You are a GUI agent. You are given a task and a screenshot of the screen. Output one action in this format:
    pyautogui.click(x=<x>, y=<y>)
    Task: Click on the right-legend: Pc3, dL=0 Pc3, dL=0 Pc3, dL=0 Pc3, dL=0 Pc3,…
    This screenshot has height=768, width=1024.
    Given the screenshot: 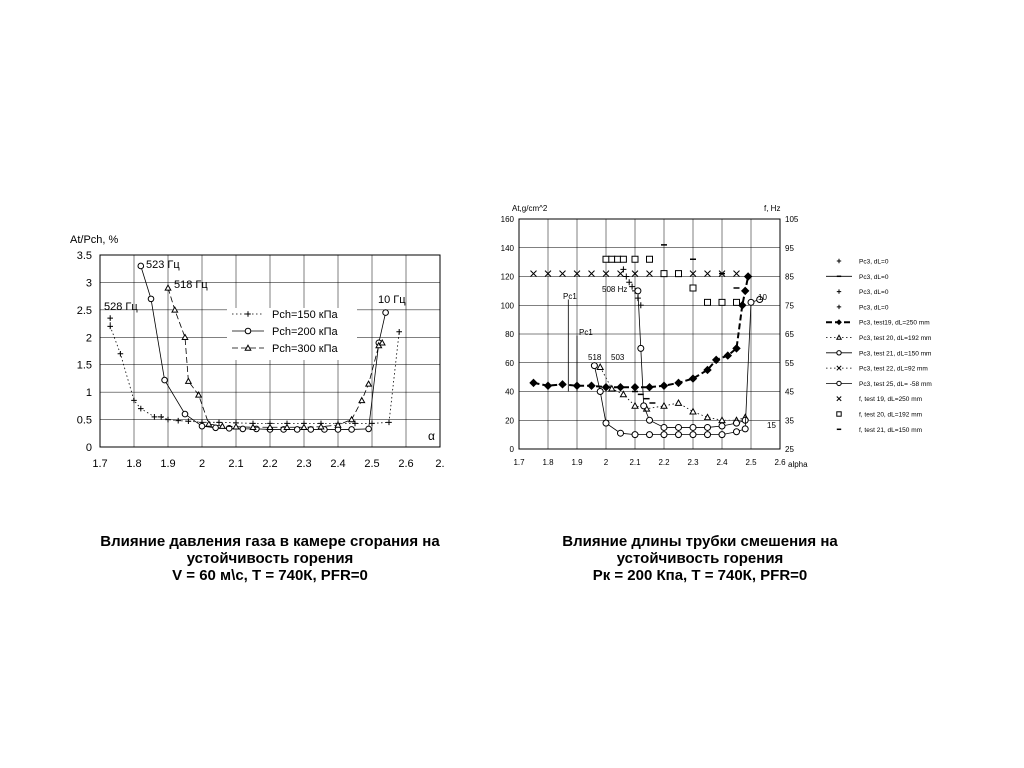 What is the action you would take?
    pyautogui.click(x=879, y=346)
    